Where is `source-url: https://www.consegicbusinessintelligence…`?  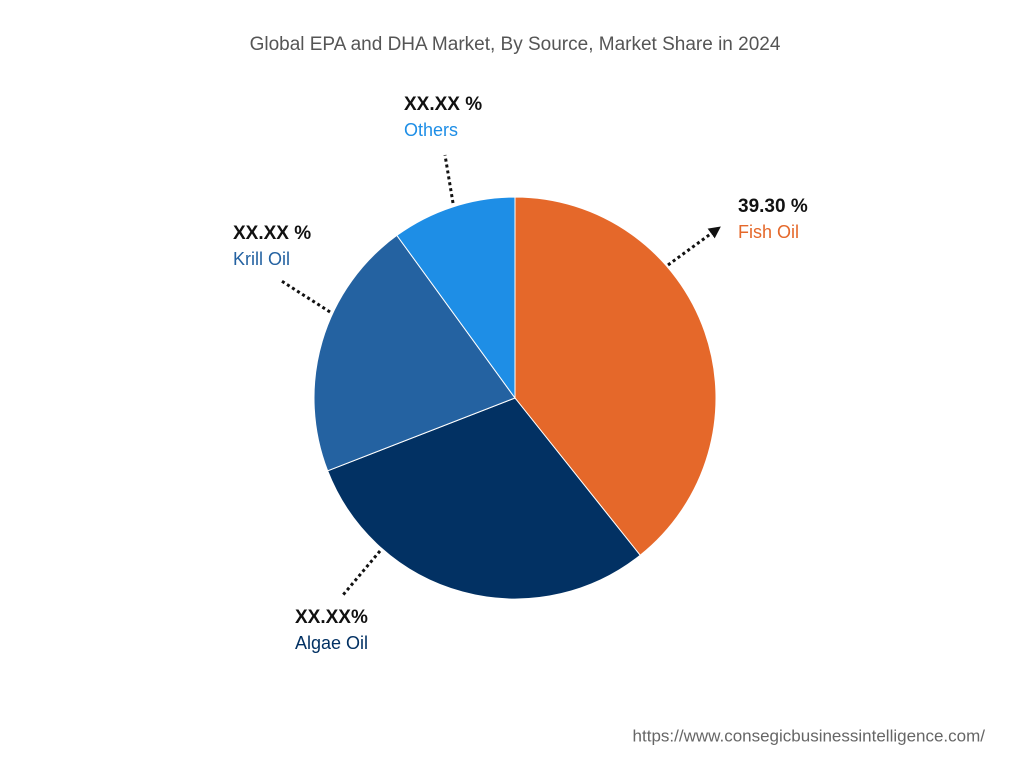 source-url: https://www.consegicbusinessintelligence… is located at coordinates (809, 735).